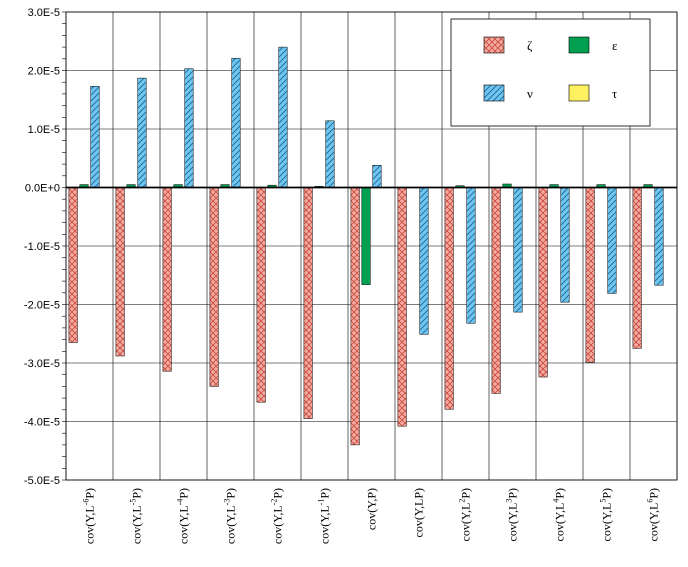 The height and width of the screenshot is (567, 688). I want to click on legend: ζ ε ν τ, so click(550, 72).